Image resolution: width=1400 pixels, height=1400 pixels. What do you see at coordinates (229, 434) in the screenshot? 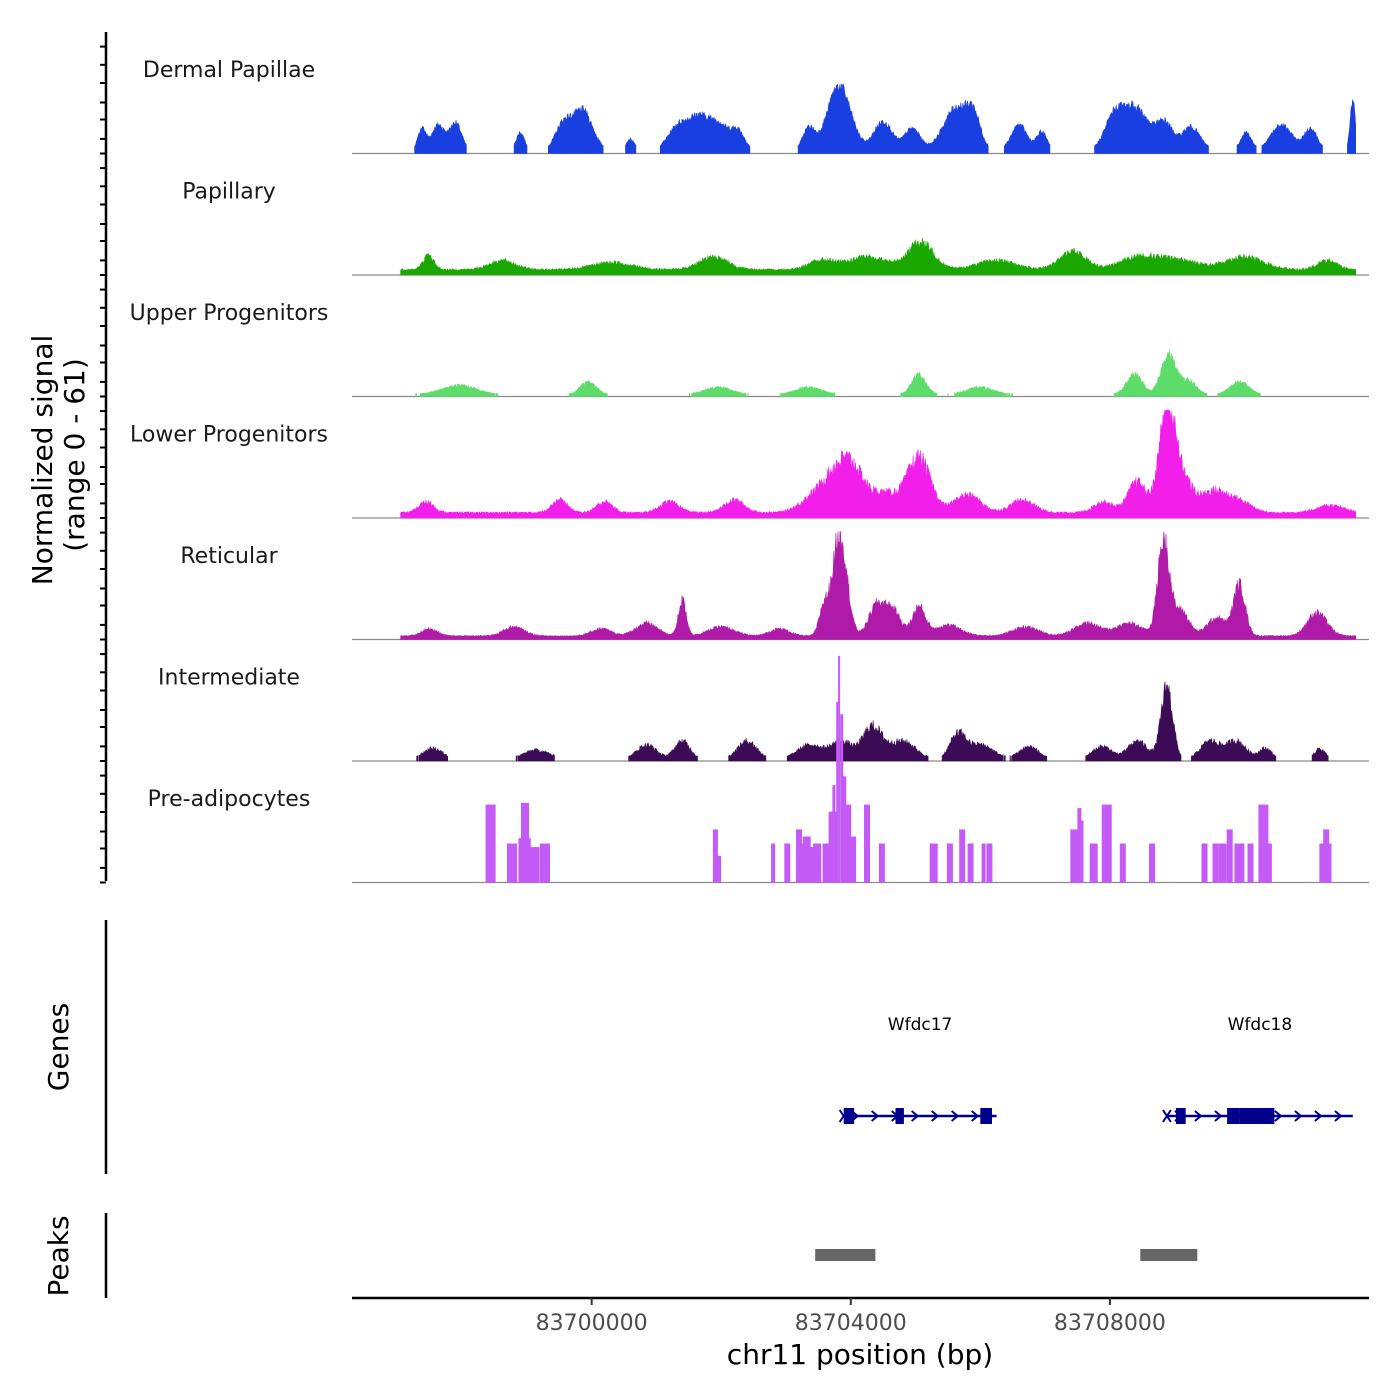
I see `track-label: Lower Progenitors` at bounding box center [229, 434].